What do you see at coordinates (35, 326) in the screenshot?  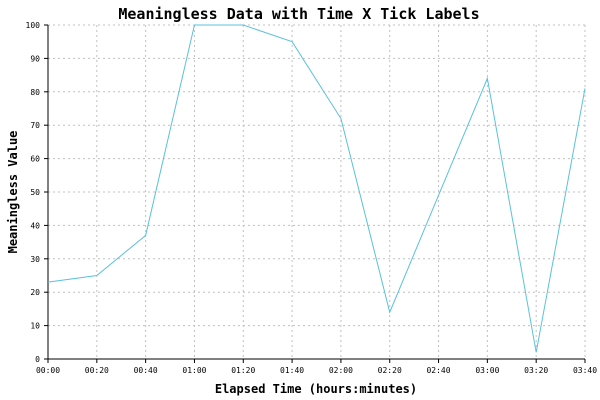 I see `y-tick-label: 10` at bounding box center [35, 326].